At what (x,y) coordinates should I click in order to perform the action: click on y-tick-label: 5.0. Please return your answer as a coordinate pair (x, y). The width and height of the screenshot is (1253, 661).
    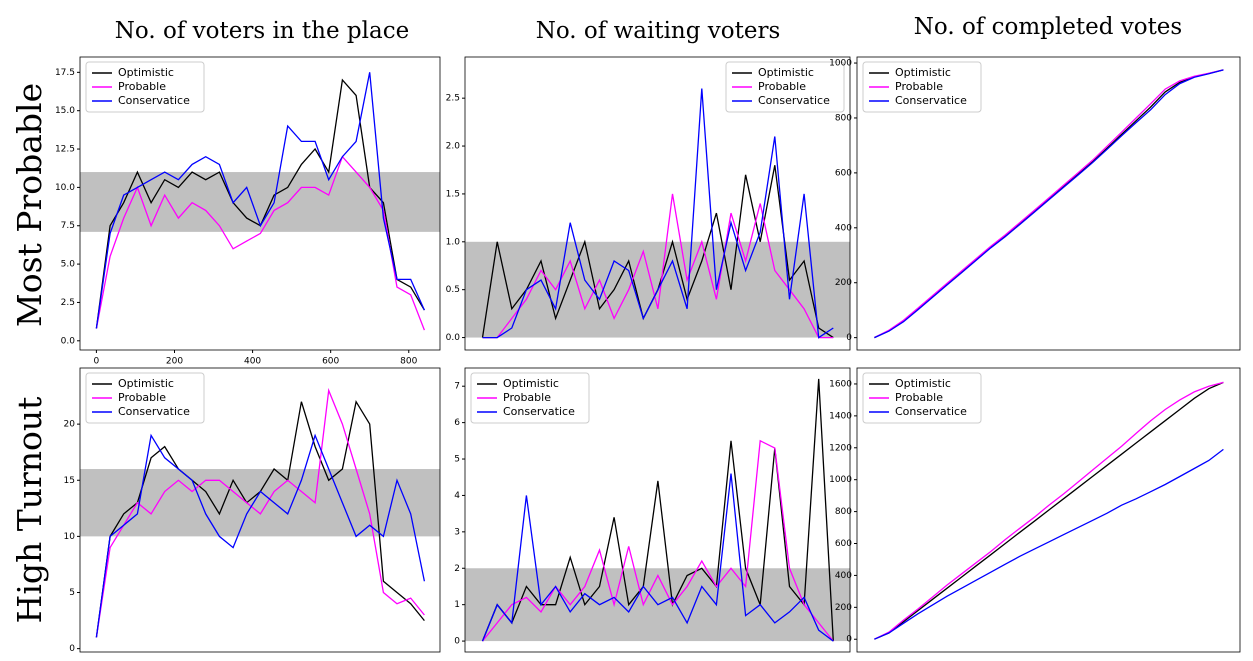
    Looking at the image, I should click on (68, 265).